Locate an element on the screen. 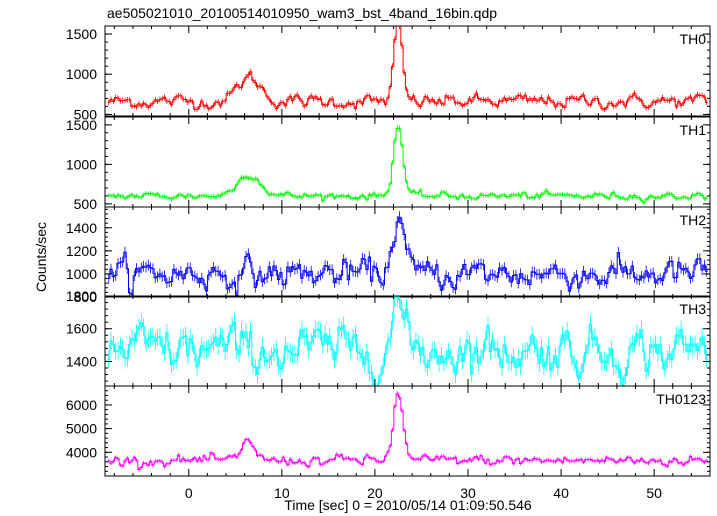 This screenshot has height=516, width=717. x-tick-label: 20 is located at coordinates (375, 493).